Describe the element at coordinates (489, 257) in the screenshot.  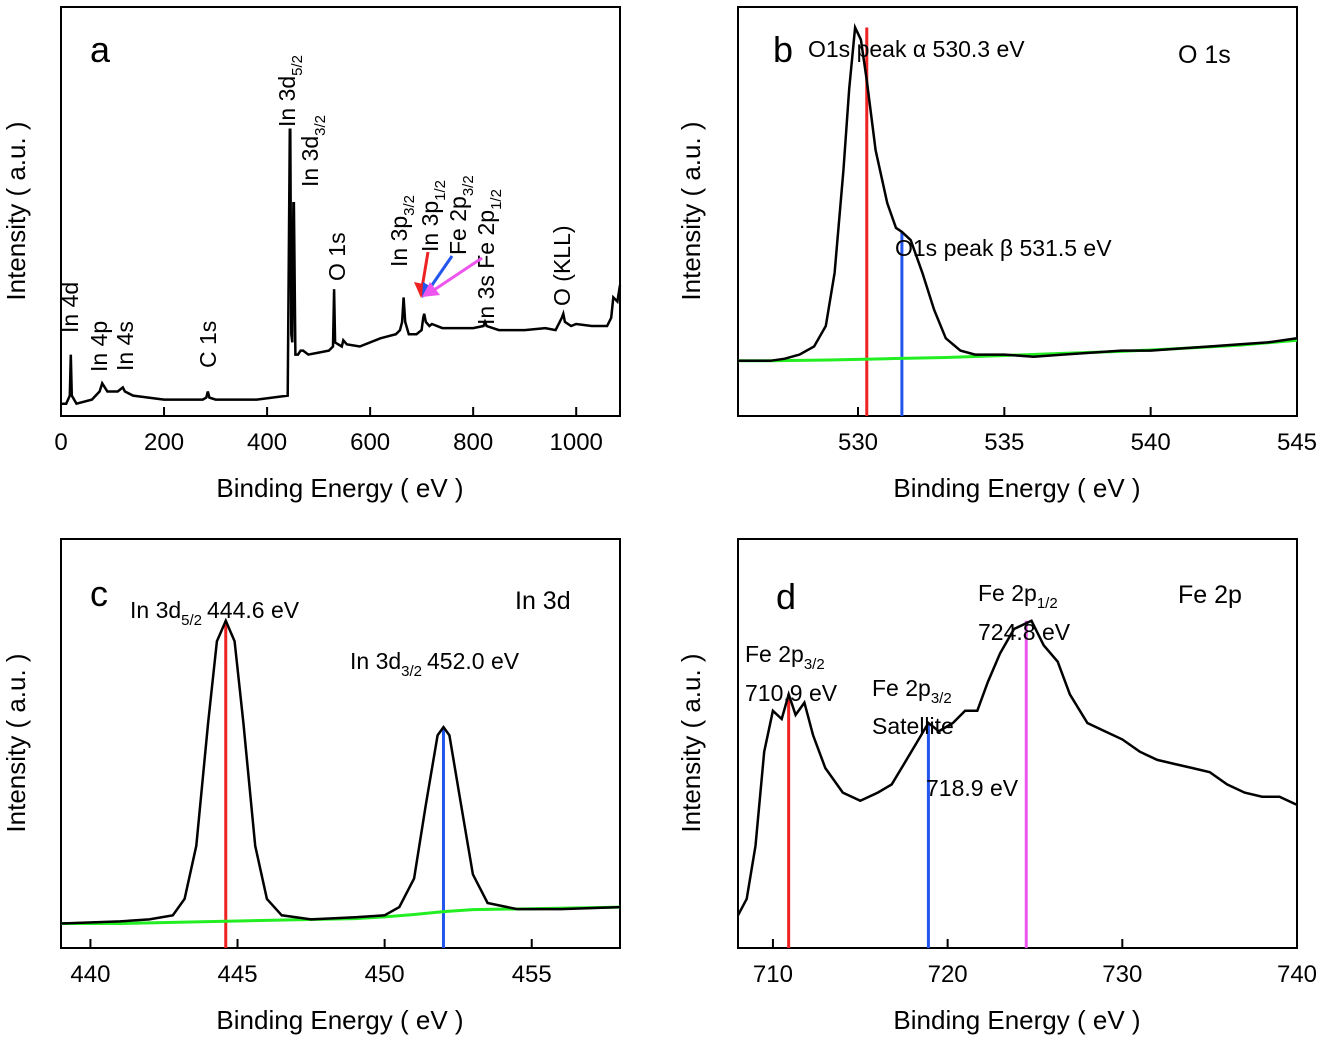
I see `peak-label-in-3s-fe-2p12: In 3s Fe 2p1/2` at that location.